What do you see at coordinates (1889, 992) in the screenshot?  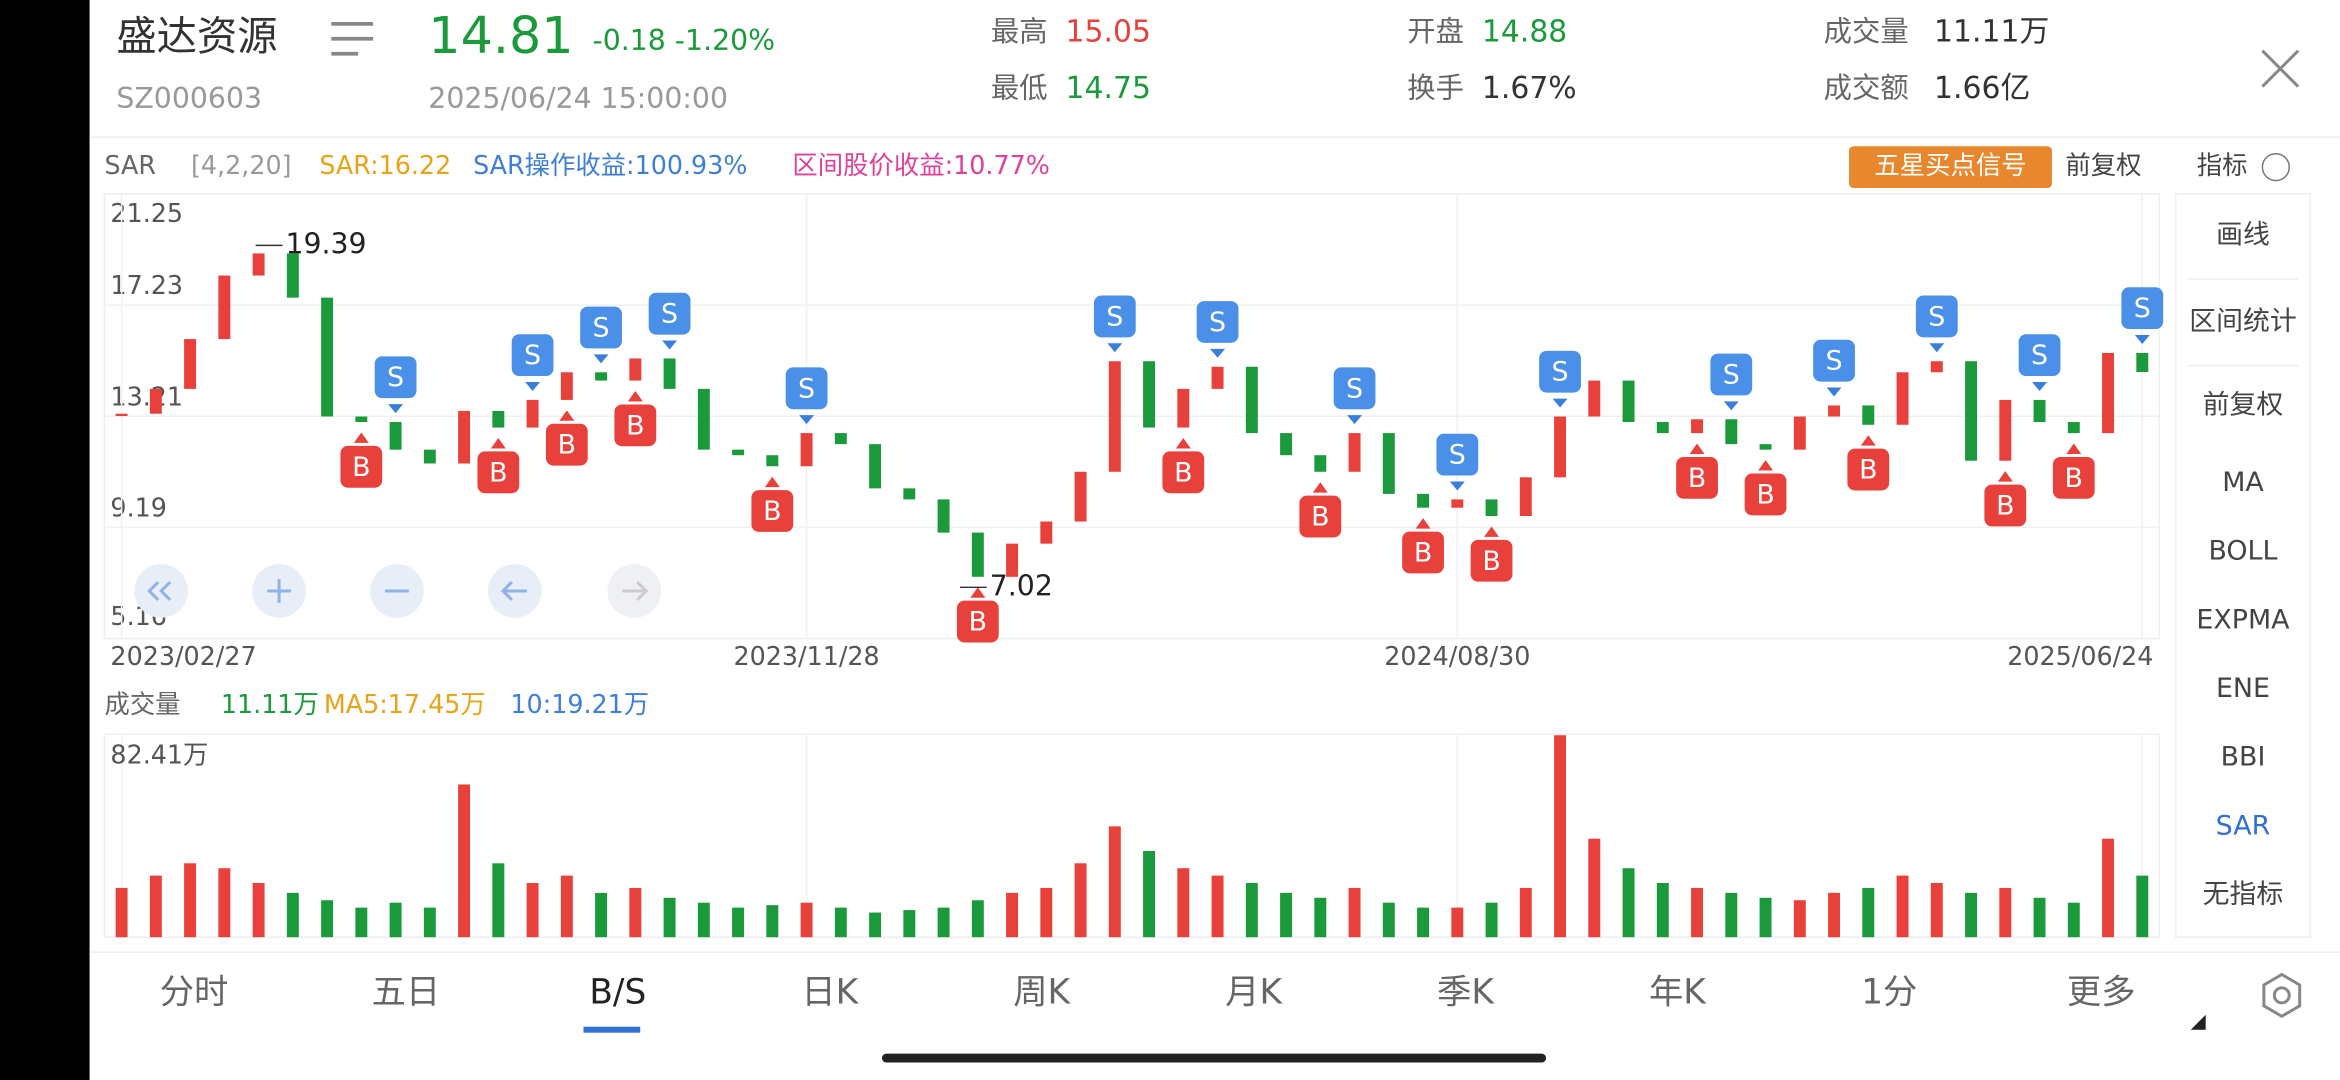 I see `tab: 1分` at bounding box center [1889, 992].